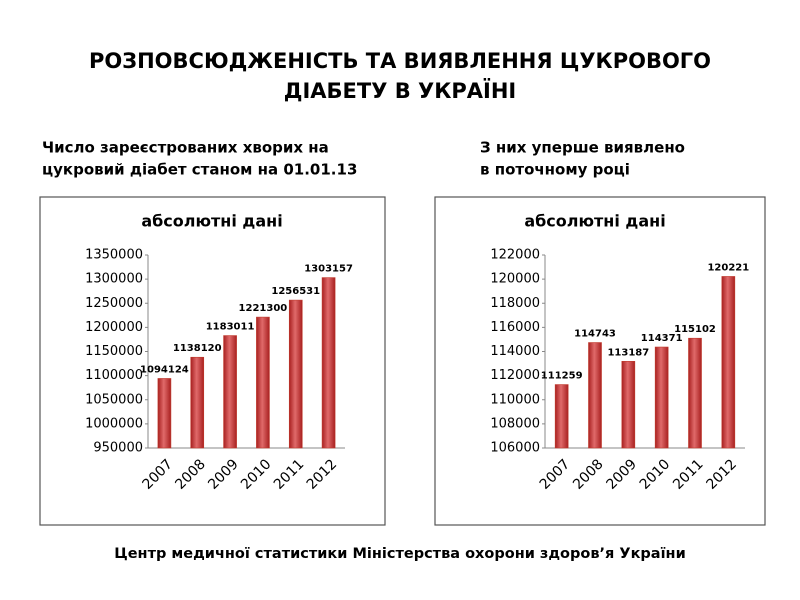  I want to click on chart-subtitle: цукровий діабет станом на 01.01.13, so click(199, 170).